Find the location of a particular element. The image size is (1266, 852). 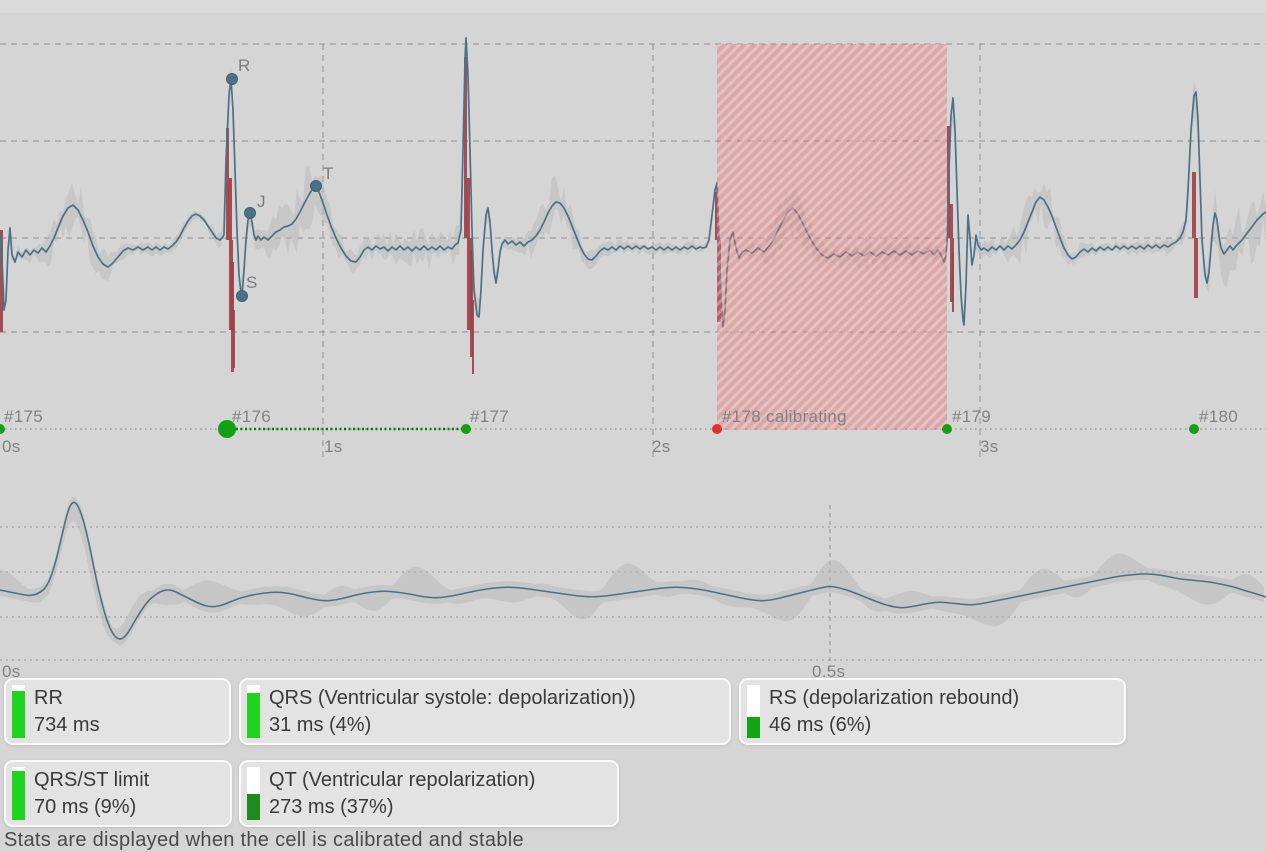

metric-title: QRS/ST limit is located at coordinates (92, 780).